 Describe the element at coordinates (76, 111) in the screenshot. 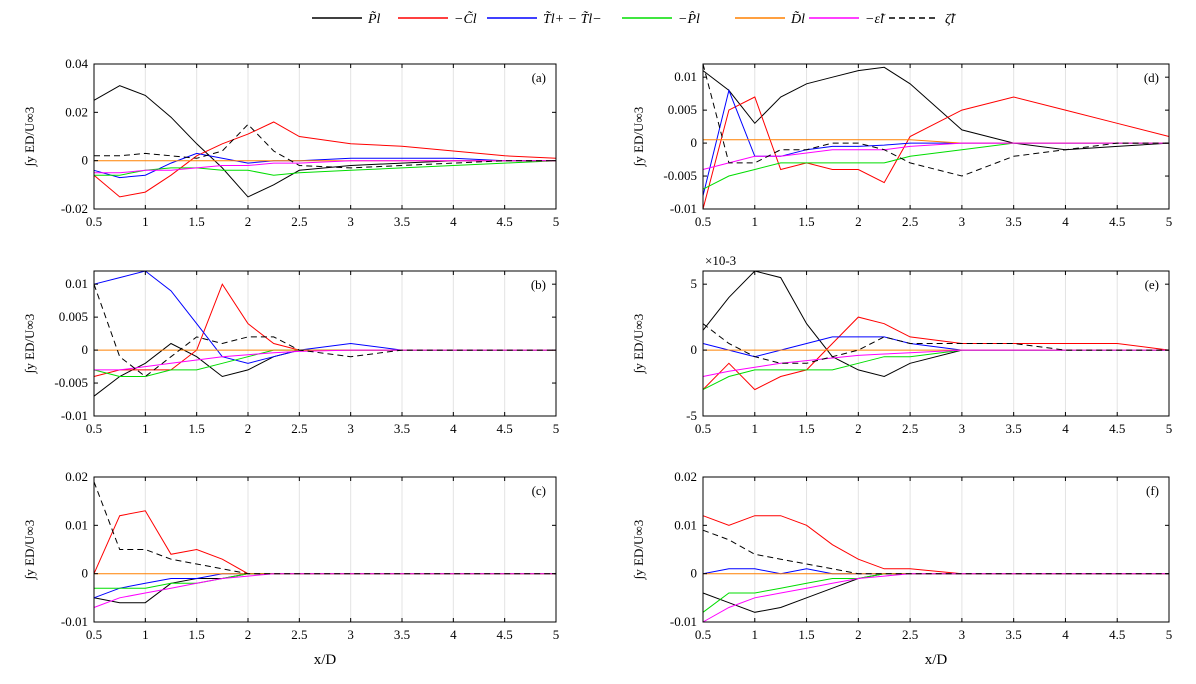

I see `y-tick-label: 0.02` at that location.